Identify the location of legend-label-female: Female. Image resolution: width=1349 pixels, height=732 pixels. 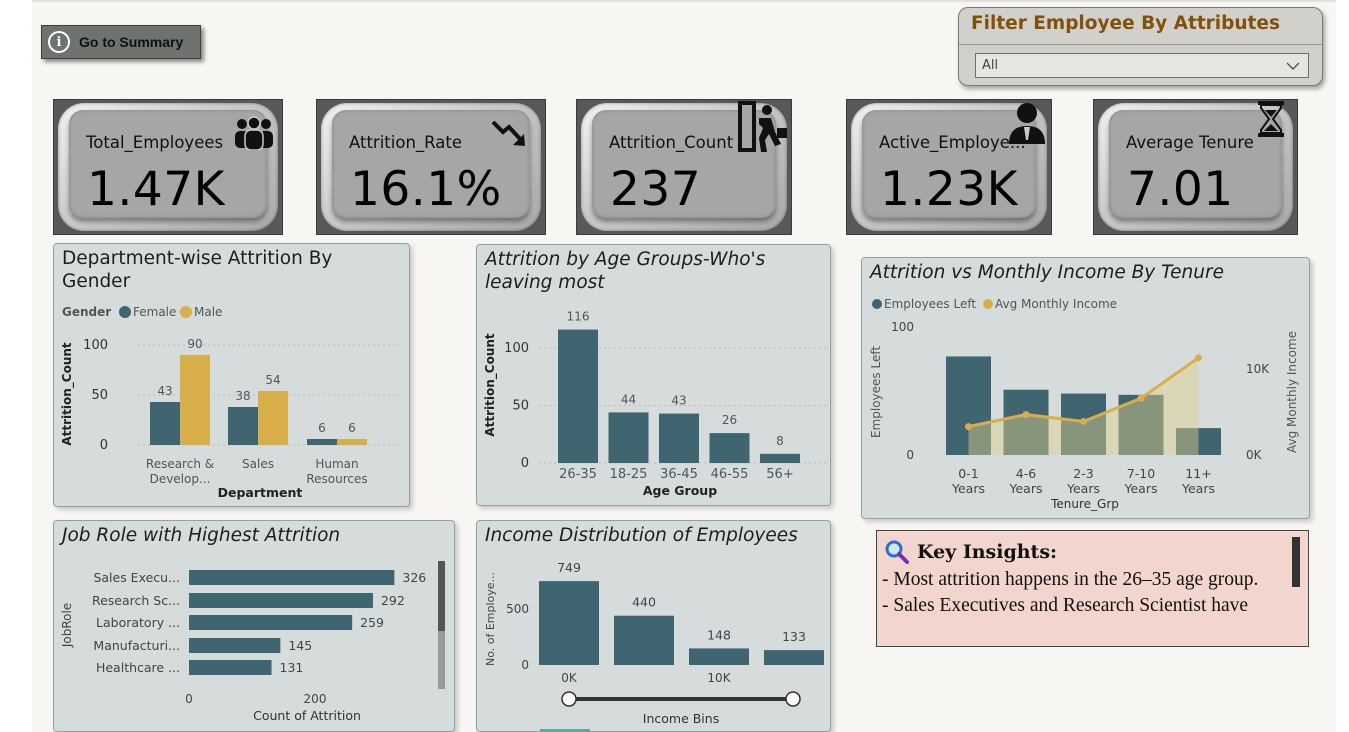
(154, 312).